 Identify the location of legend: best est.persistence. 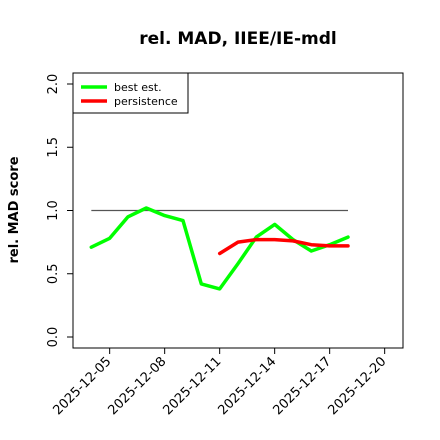
(130, 93).